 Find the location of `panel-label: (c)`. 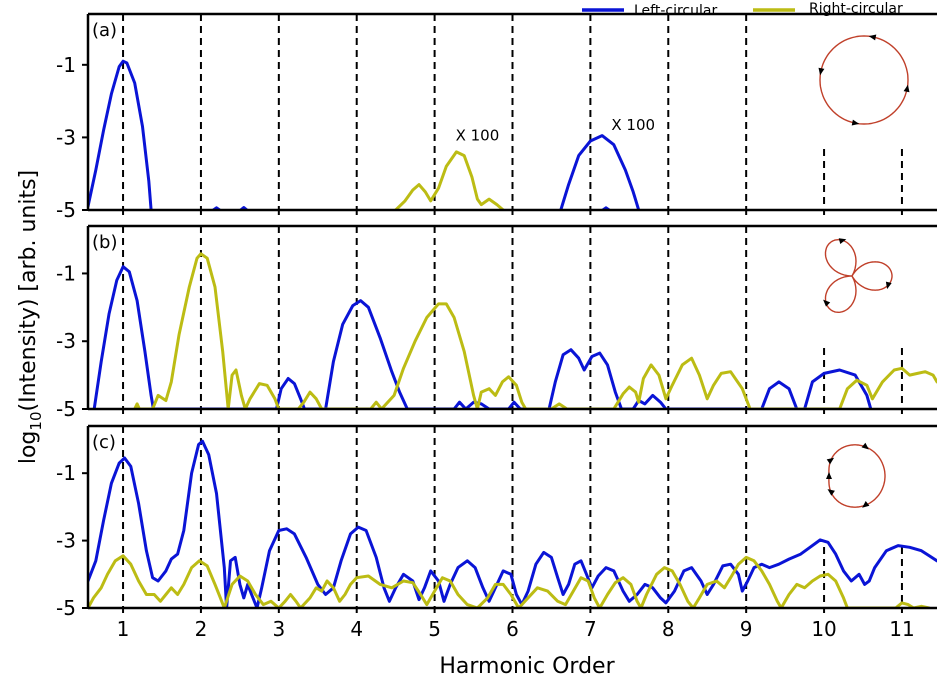

panel-label: (c) is located at coordinates (104, 442).